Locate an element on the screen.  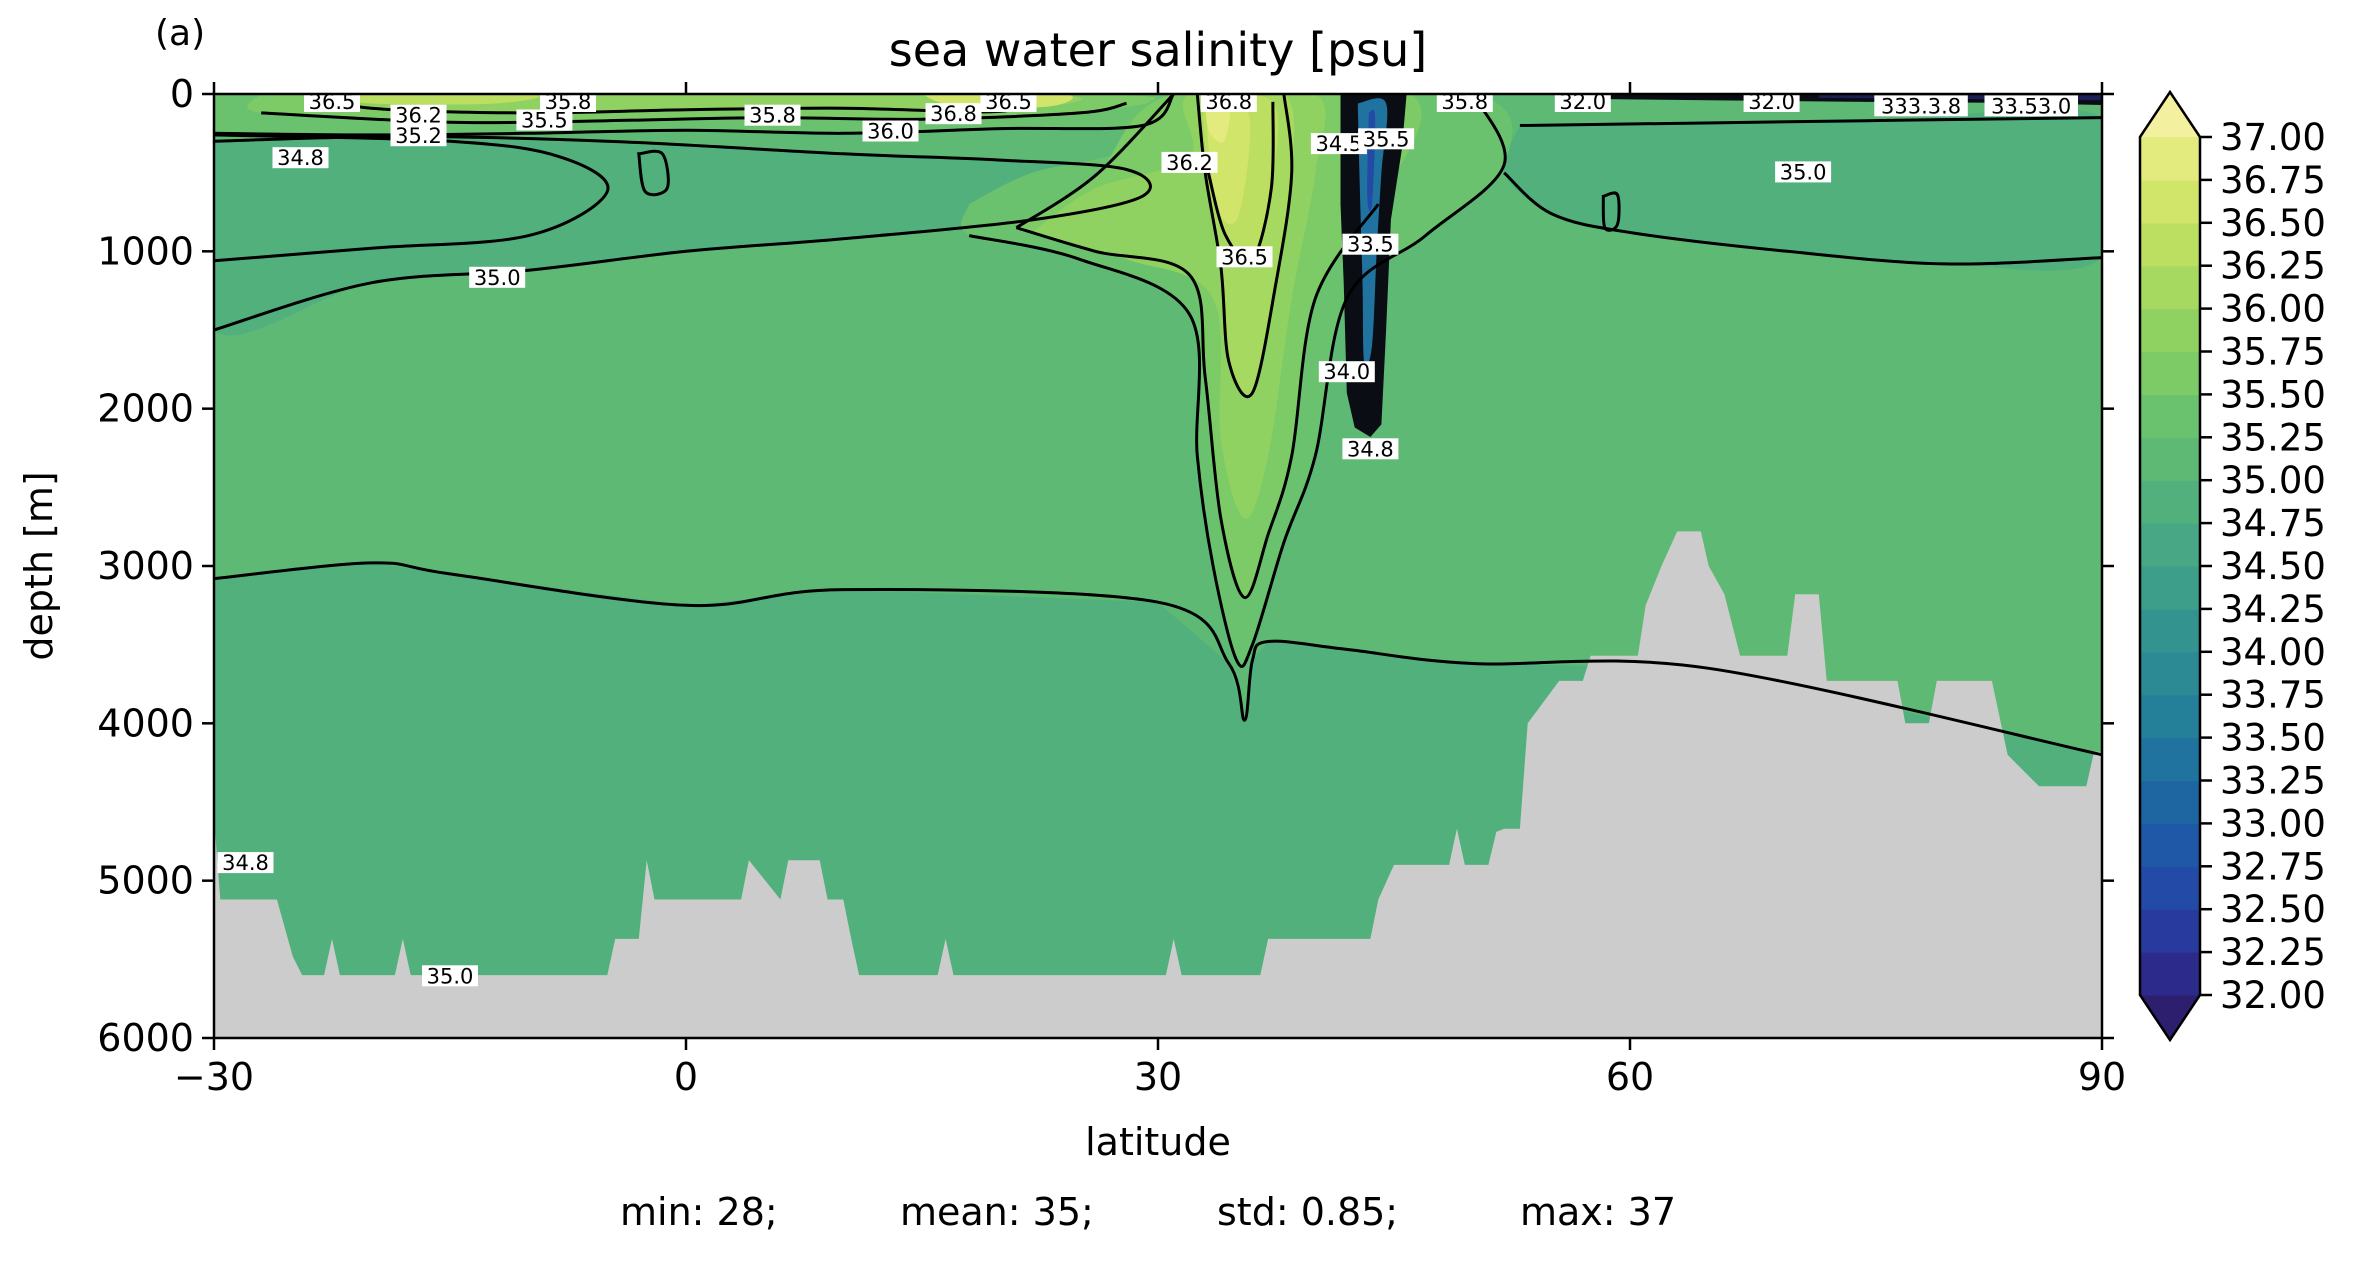
y-tick-label-5: 5000 is located at coordinates (145, 881).